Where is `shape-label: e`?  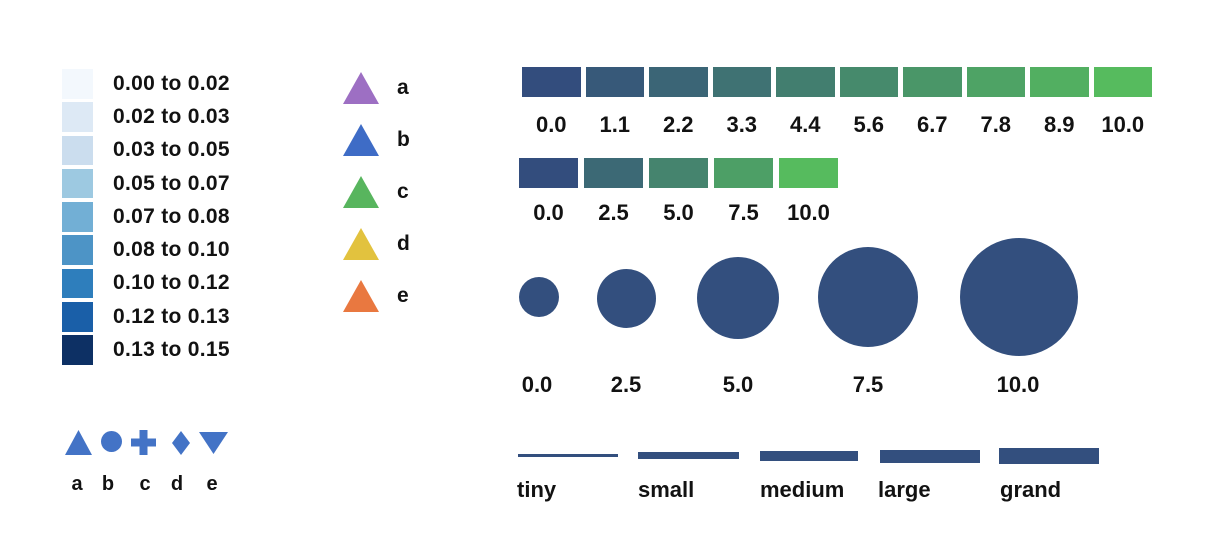
shape-label: e is located at coordinates (212, 484).